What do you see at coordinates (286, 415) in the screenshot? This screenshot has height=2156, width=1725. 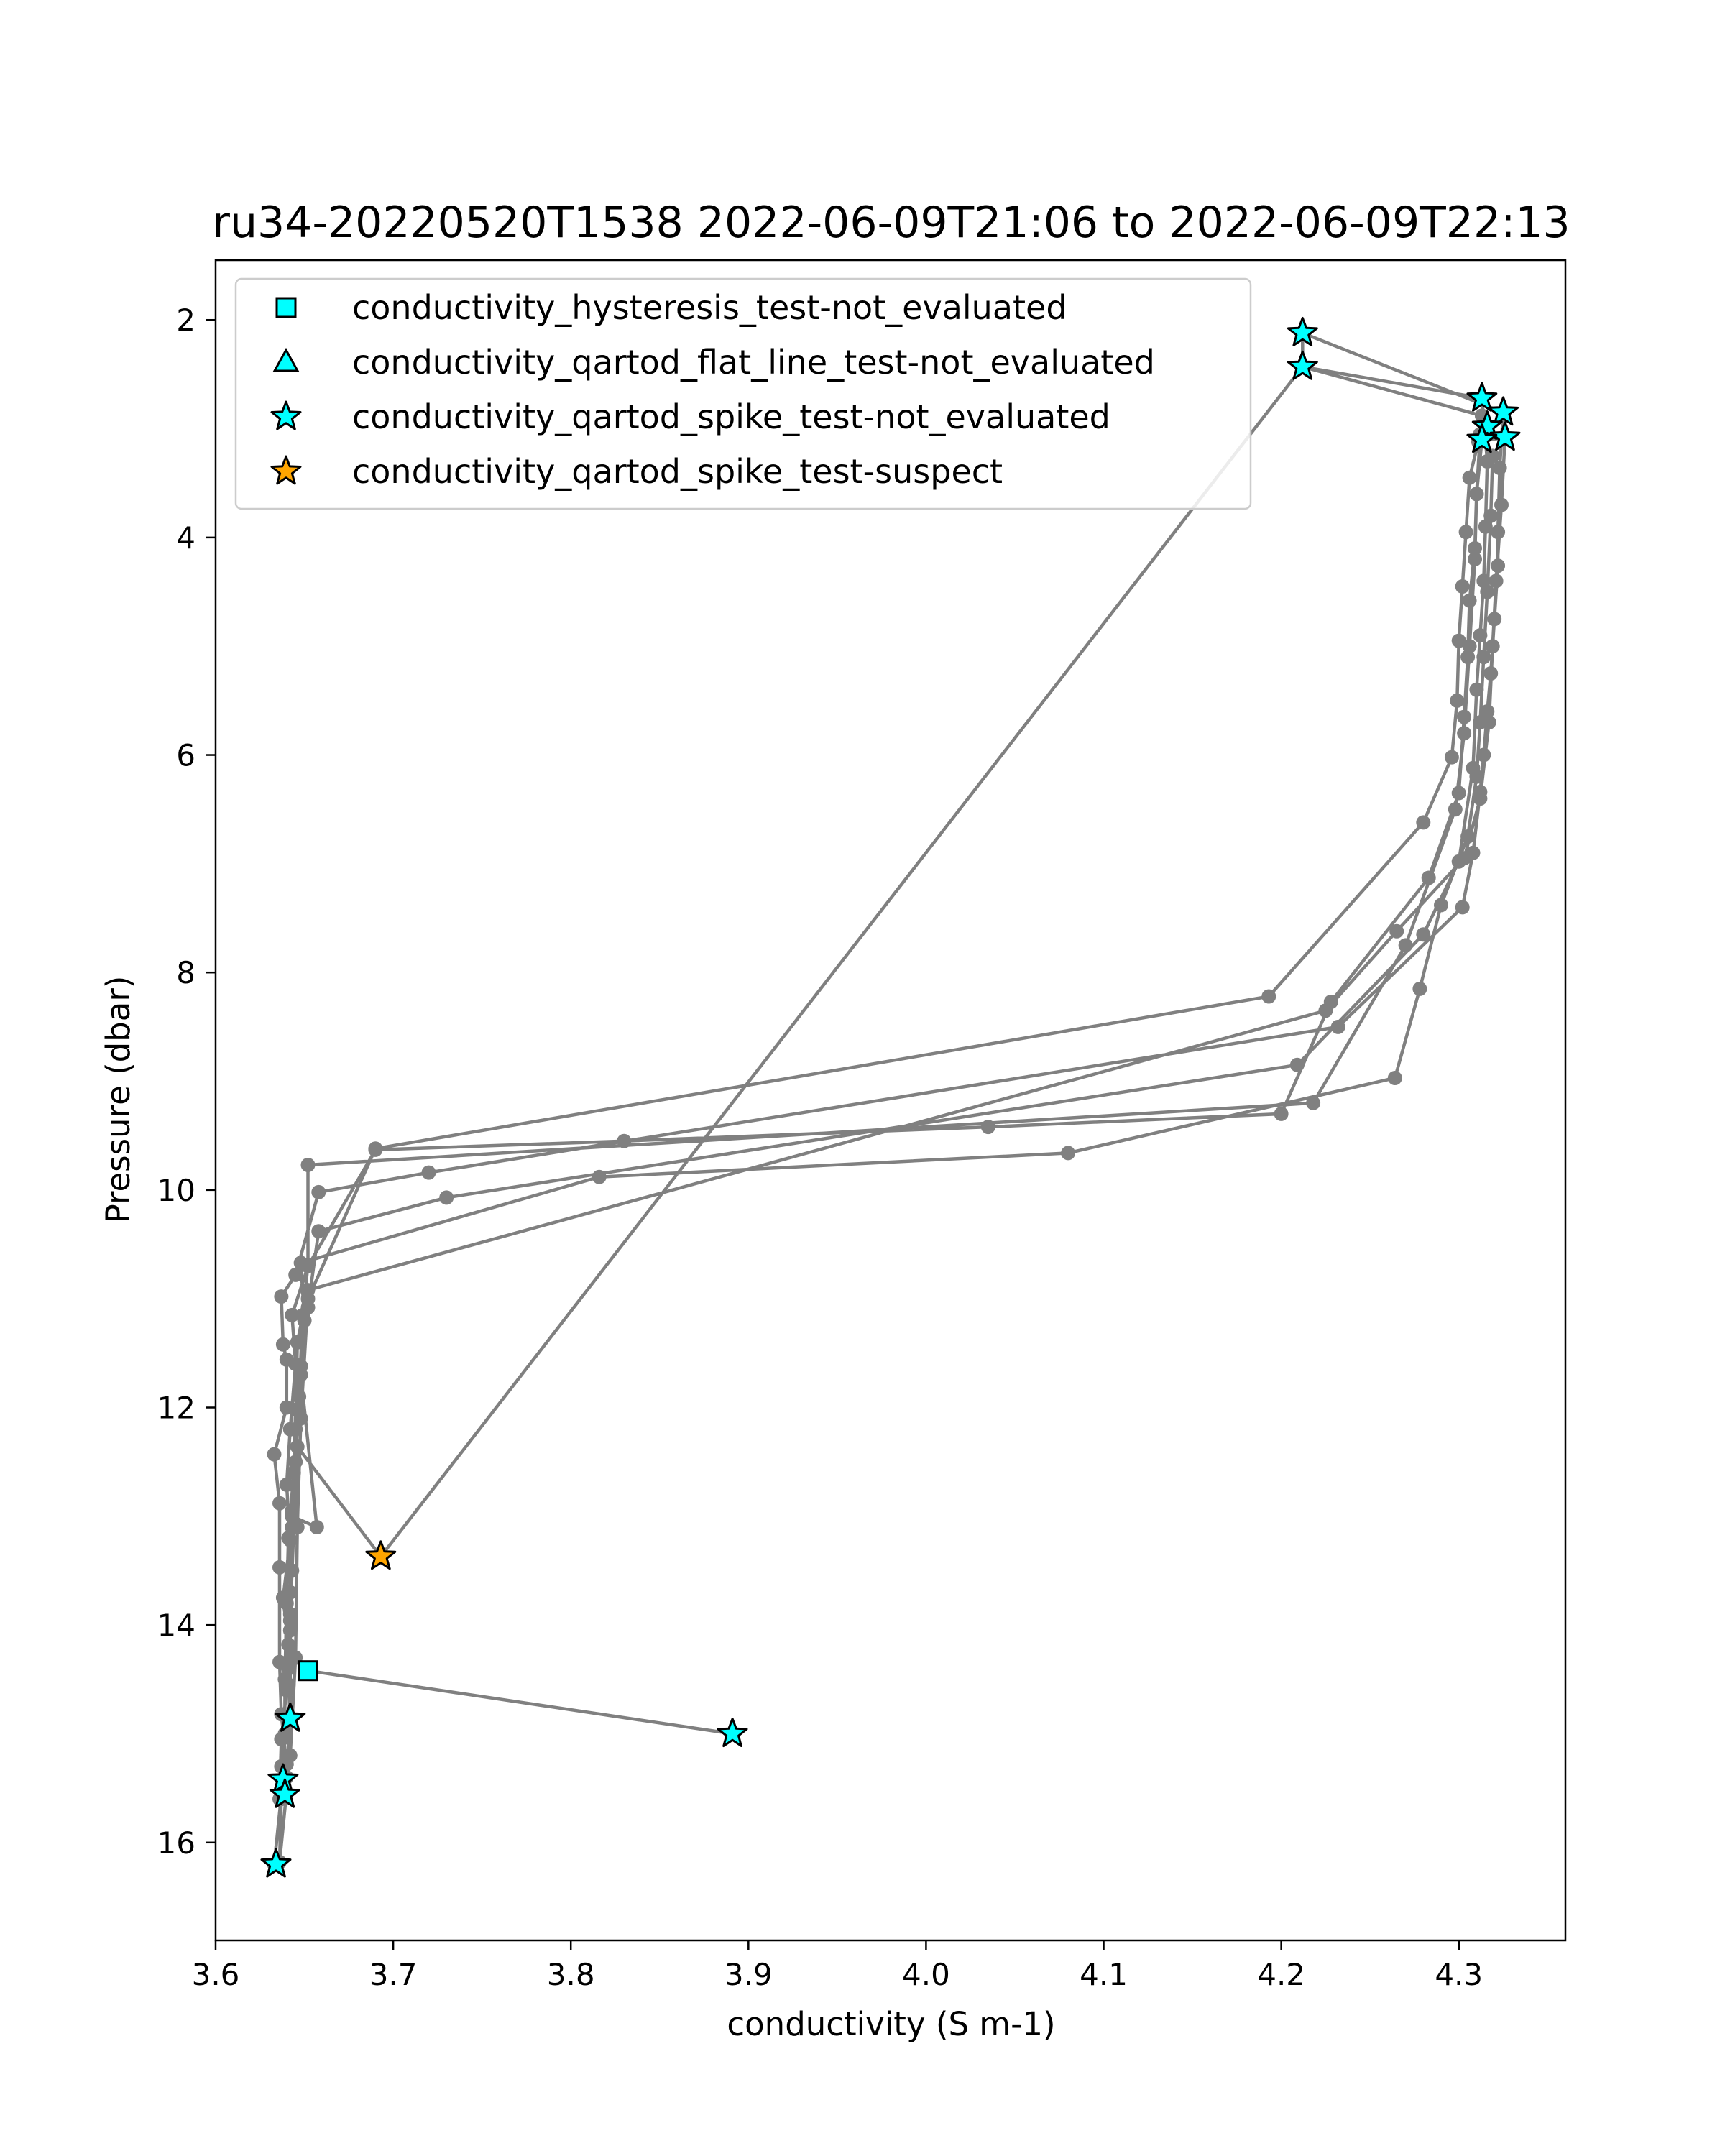 I see `legend-marker-star` at bounding box center [286, 415].